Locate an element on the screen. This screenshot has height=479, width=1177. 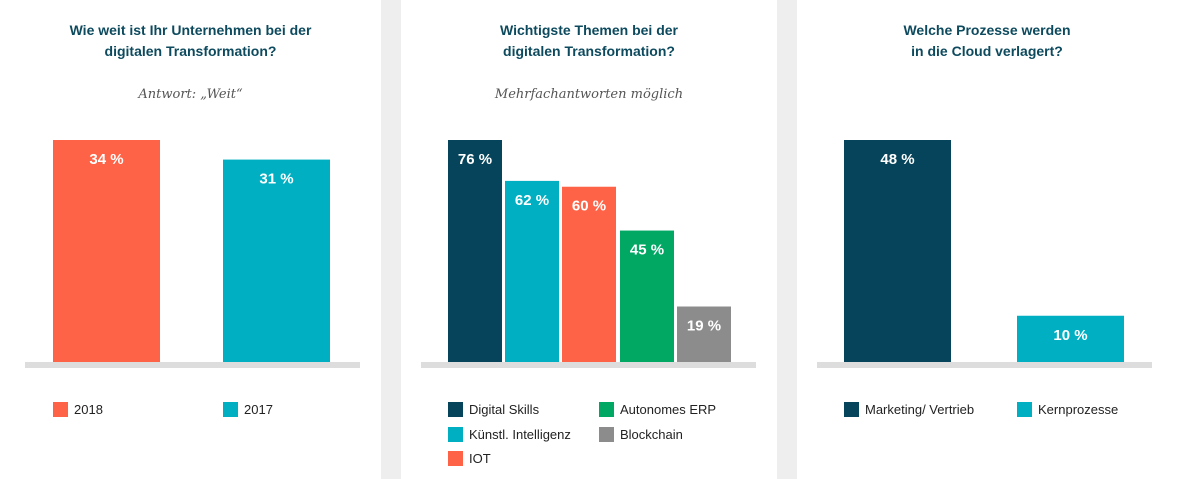
bar-kernprozesse is located at coordinates (1070, 338).